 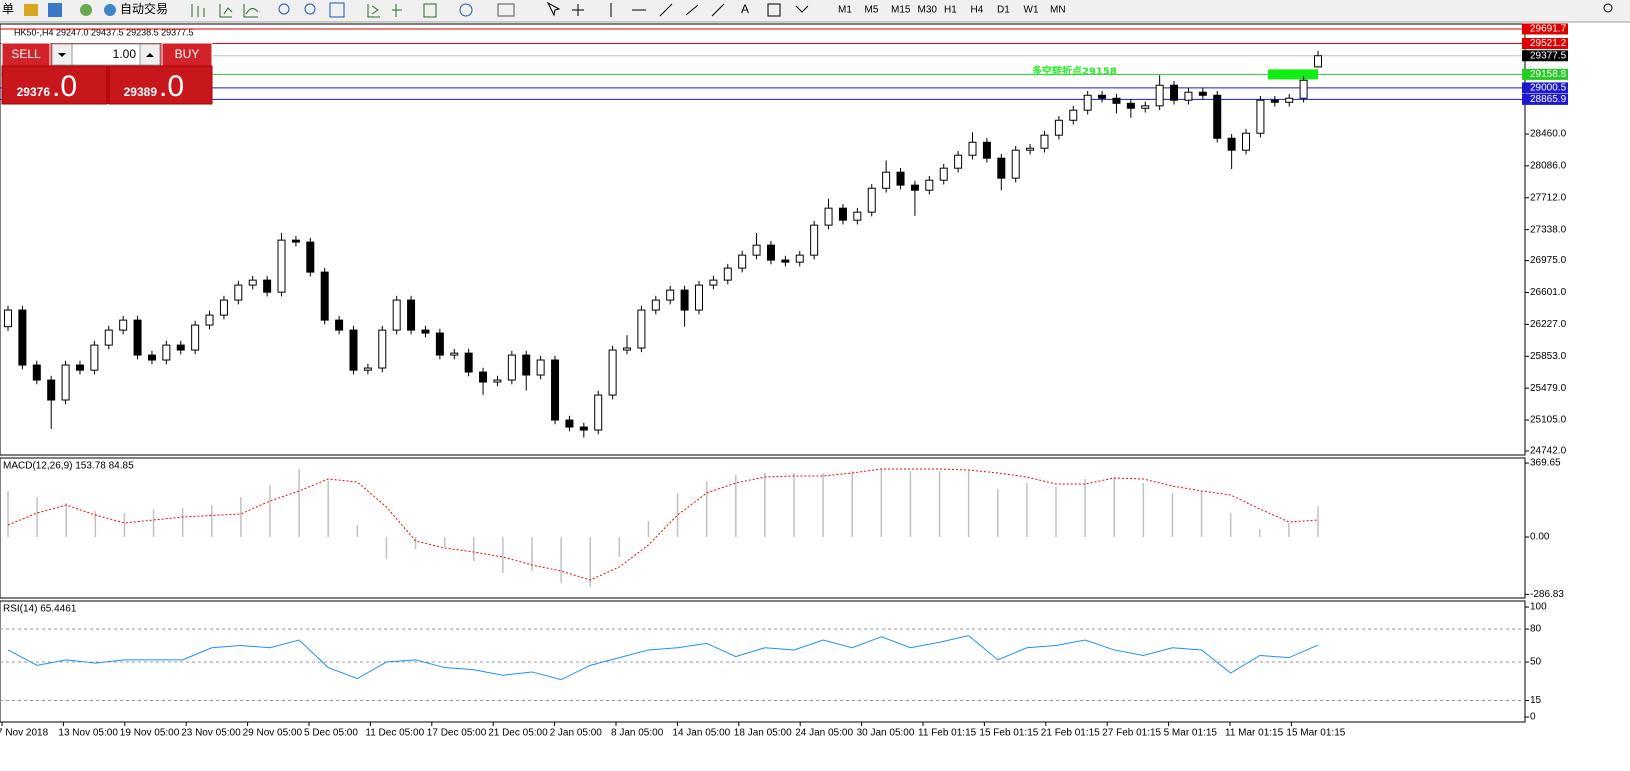 What do you see at coordinates (637, 733) in the screenshot?
I see `x-tick-label: 8 Jan 05:00` at bounding box center [637, 733].